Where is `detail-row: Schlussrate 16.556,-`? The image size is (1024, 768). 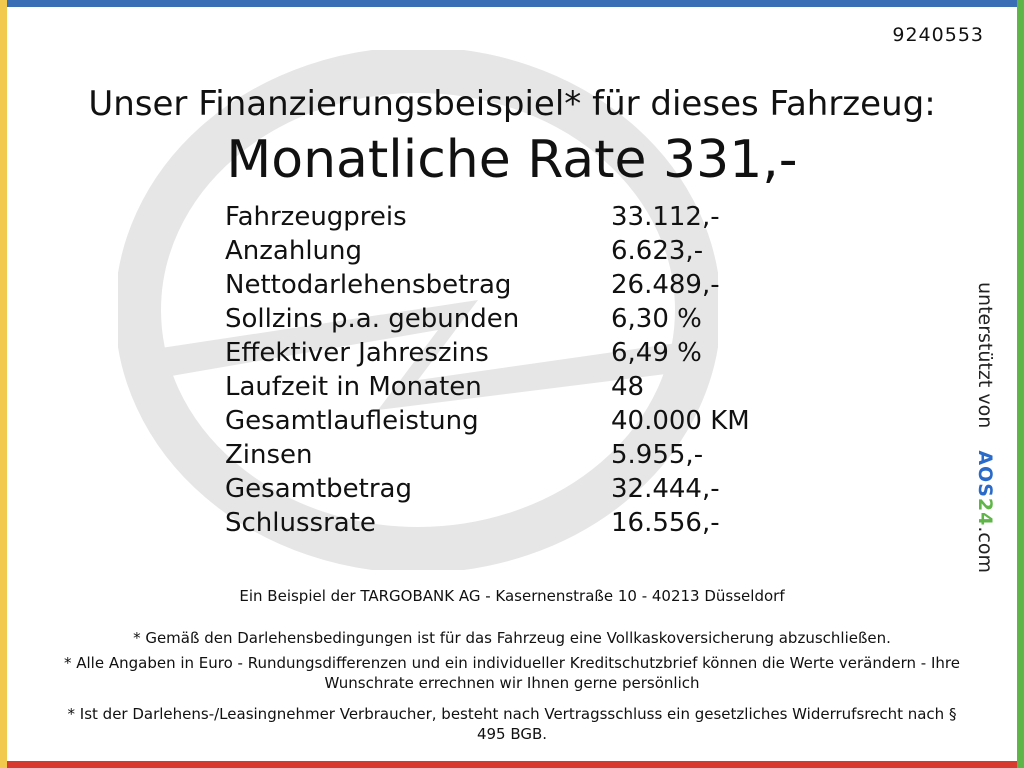 detail-row: Schlussrate 16.556,- is located at coordinates (505, 523).